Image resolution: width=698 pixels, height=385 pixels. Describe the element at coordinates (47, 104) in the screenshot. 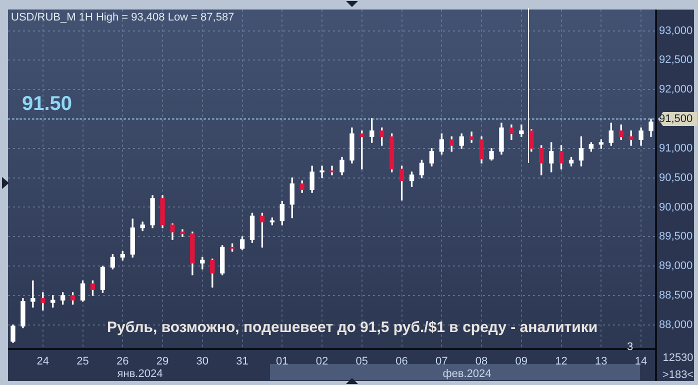

I see `annotation: 91.50` at that location.